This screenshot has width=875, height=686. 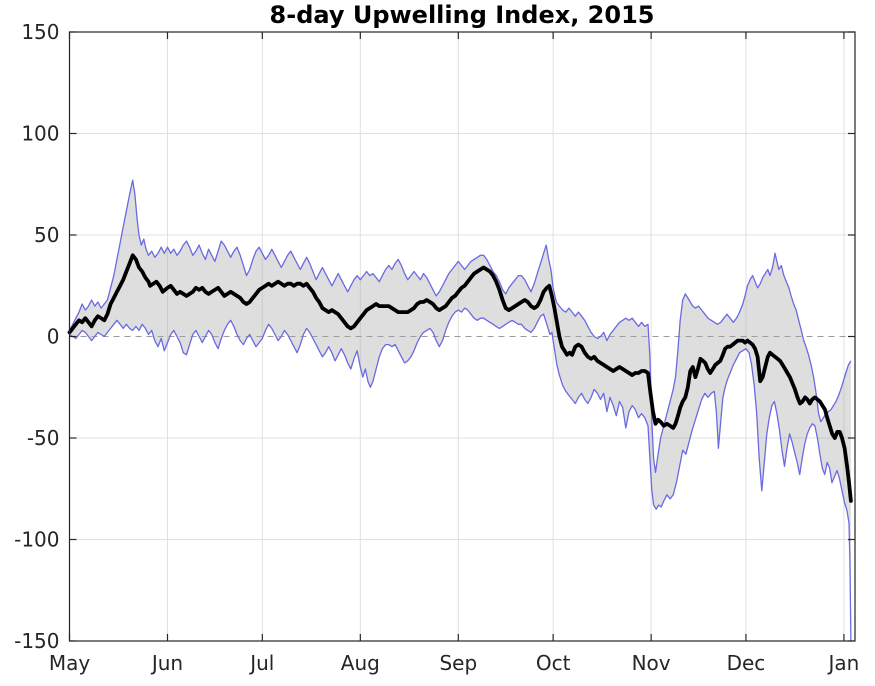 What do you see at coordinates (458, 663) in the screenshot?
I see `x-tick-label: Sep` at bounding box center [458, 663].